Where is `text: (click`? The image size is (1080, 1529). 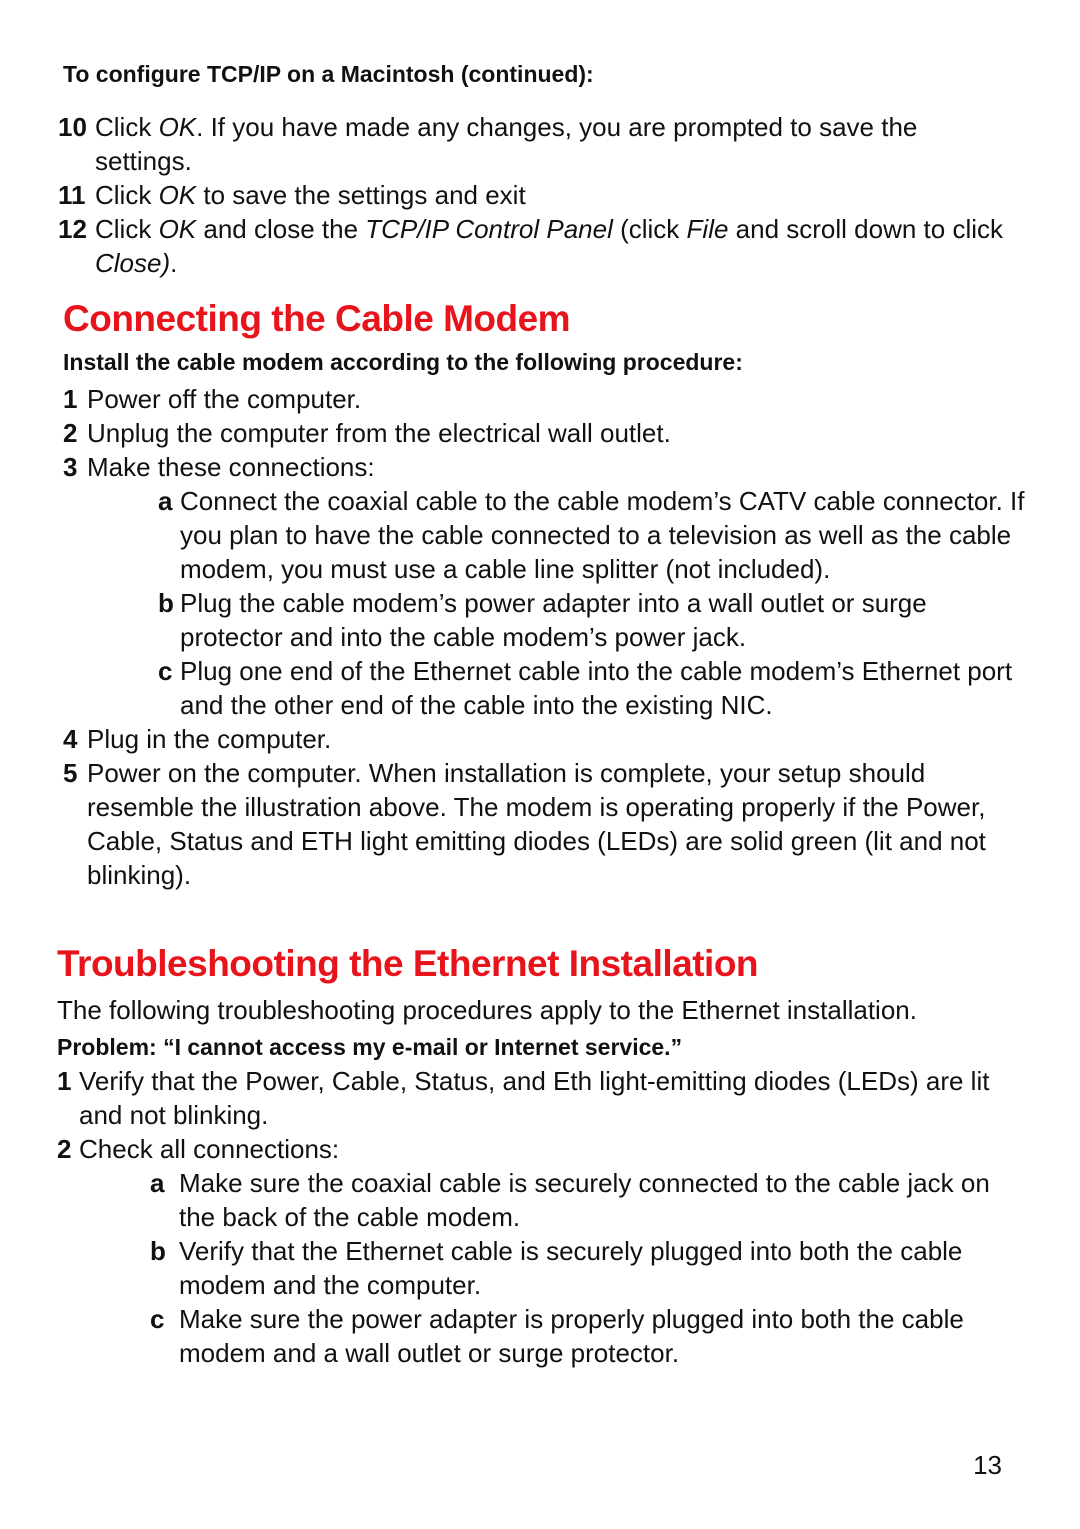
text: (click is located at coordinates (649, 229).